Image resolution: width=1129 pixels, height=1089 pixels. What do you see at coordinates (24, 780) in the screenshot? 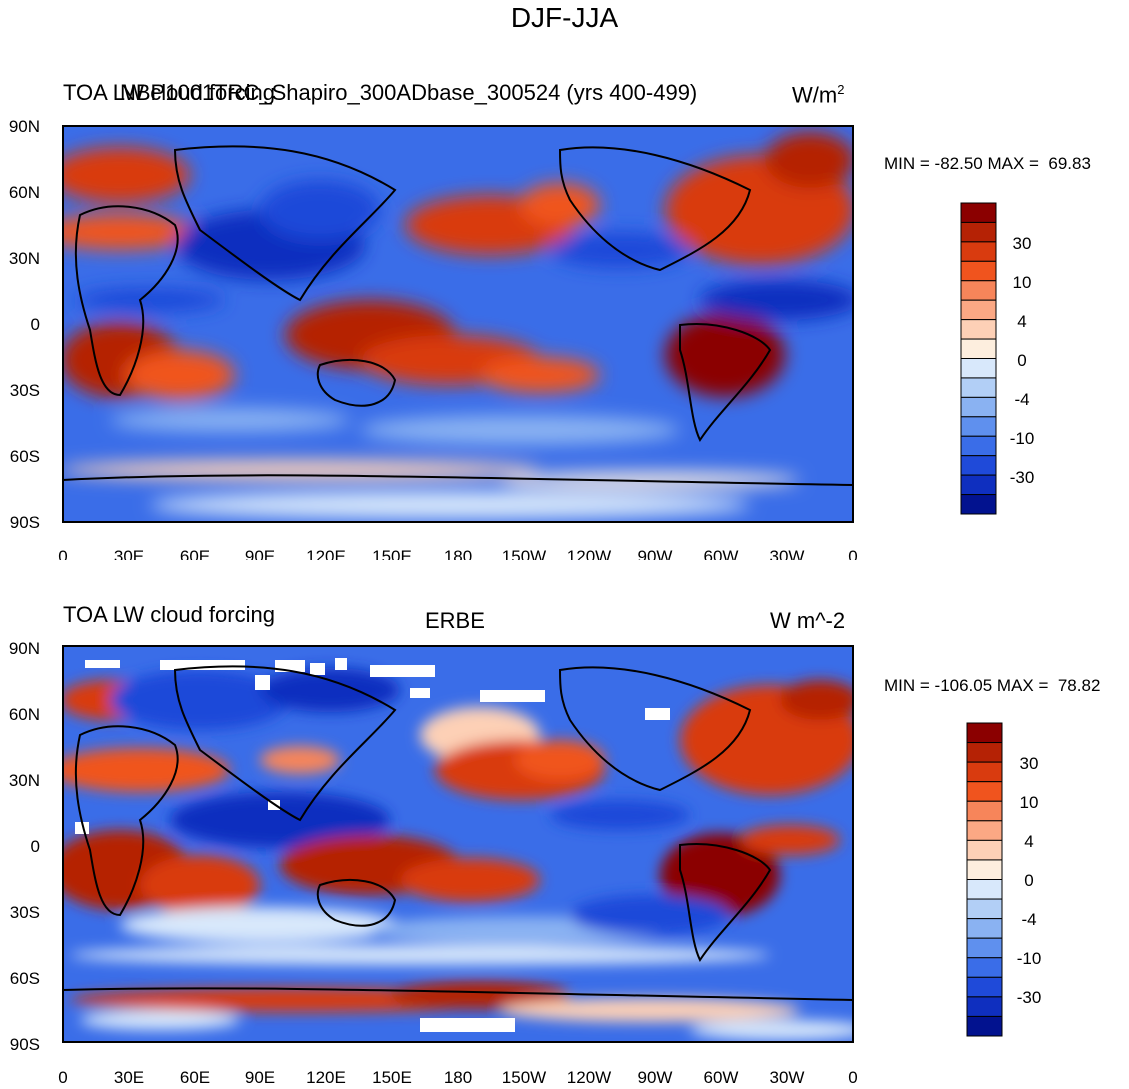
I see `bottom-lat-tick: 30N` at bounding box center [24, 780].